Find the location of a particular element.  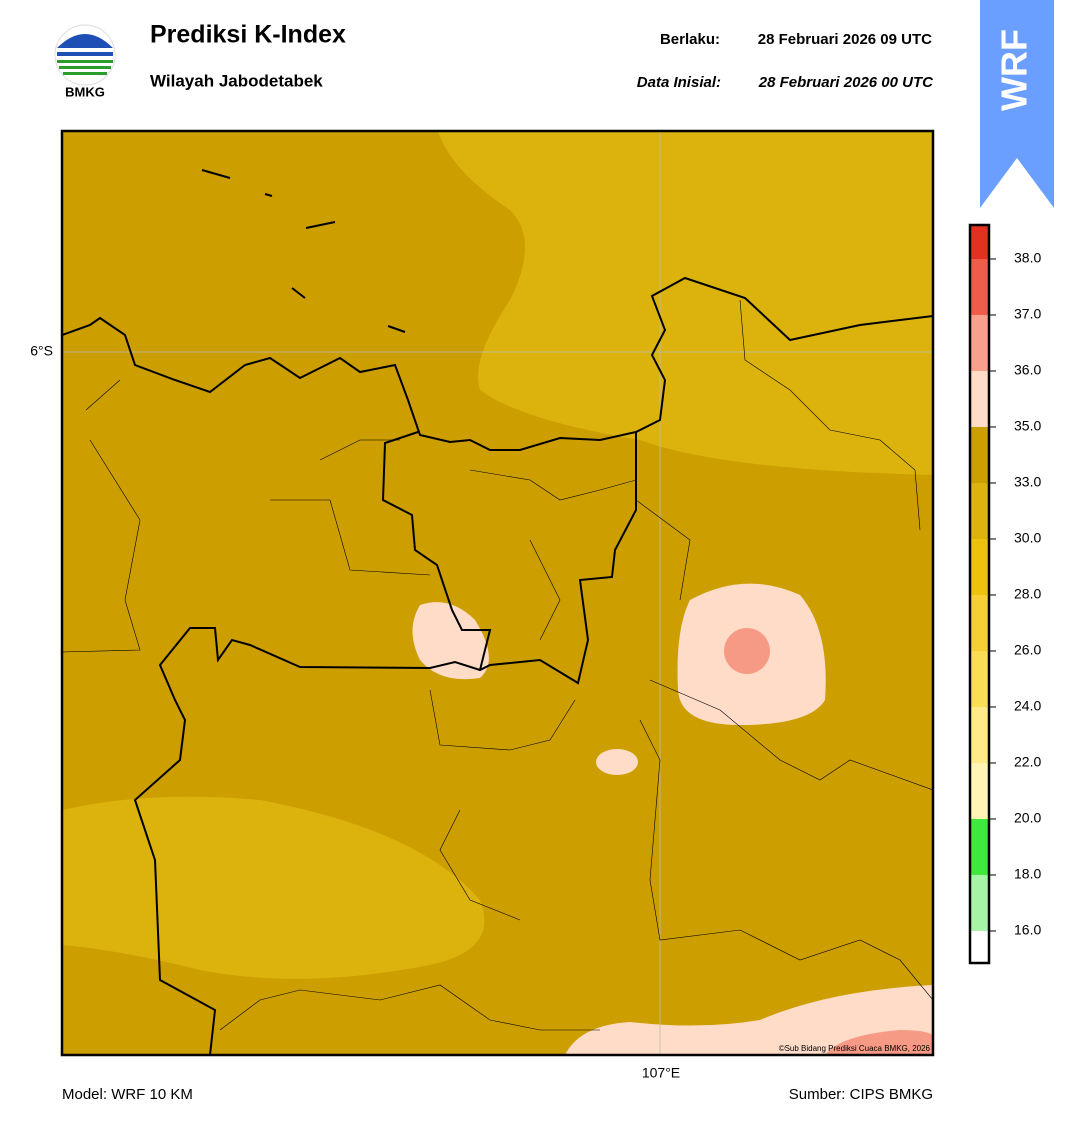

init-label: Data Inisial: is located at coordinates (679, 82).